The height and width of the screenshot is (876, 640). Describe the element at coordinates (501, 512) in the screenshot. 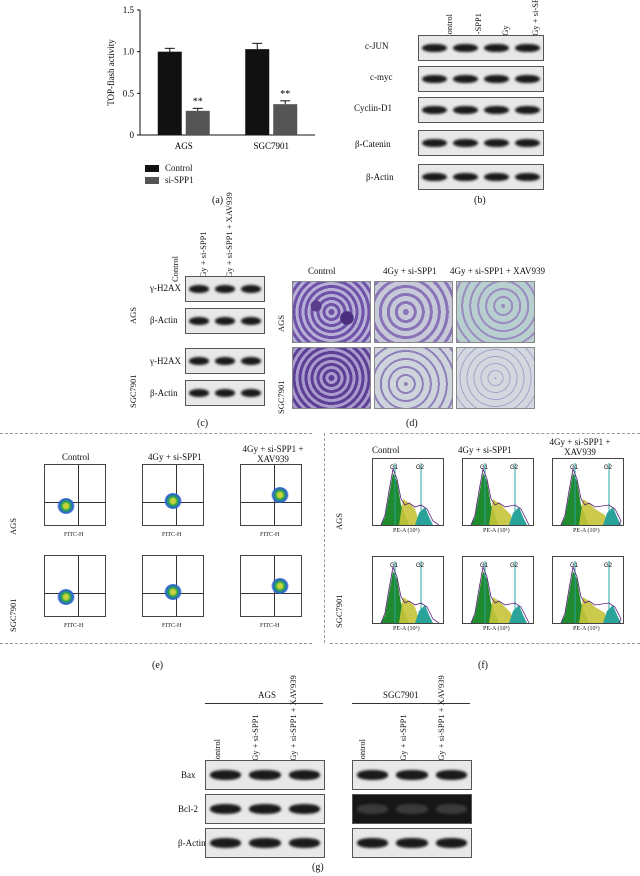

I see `s-phase` at that location.